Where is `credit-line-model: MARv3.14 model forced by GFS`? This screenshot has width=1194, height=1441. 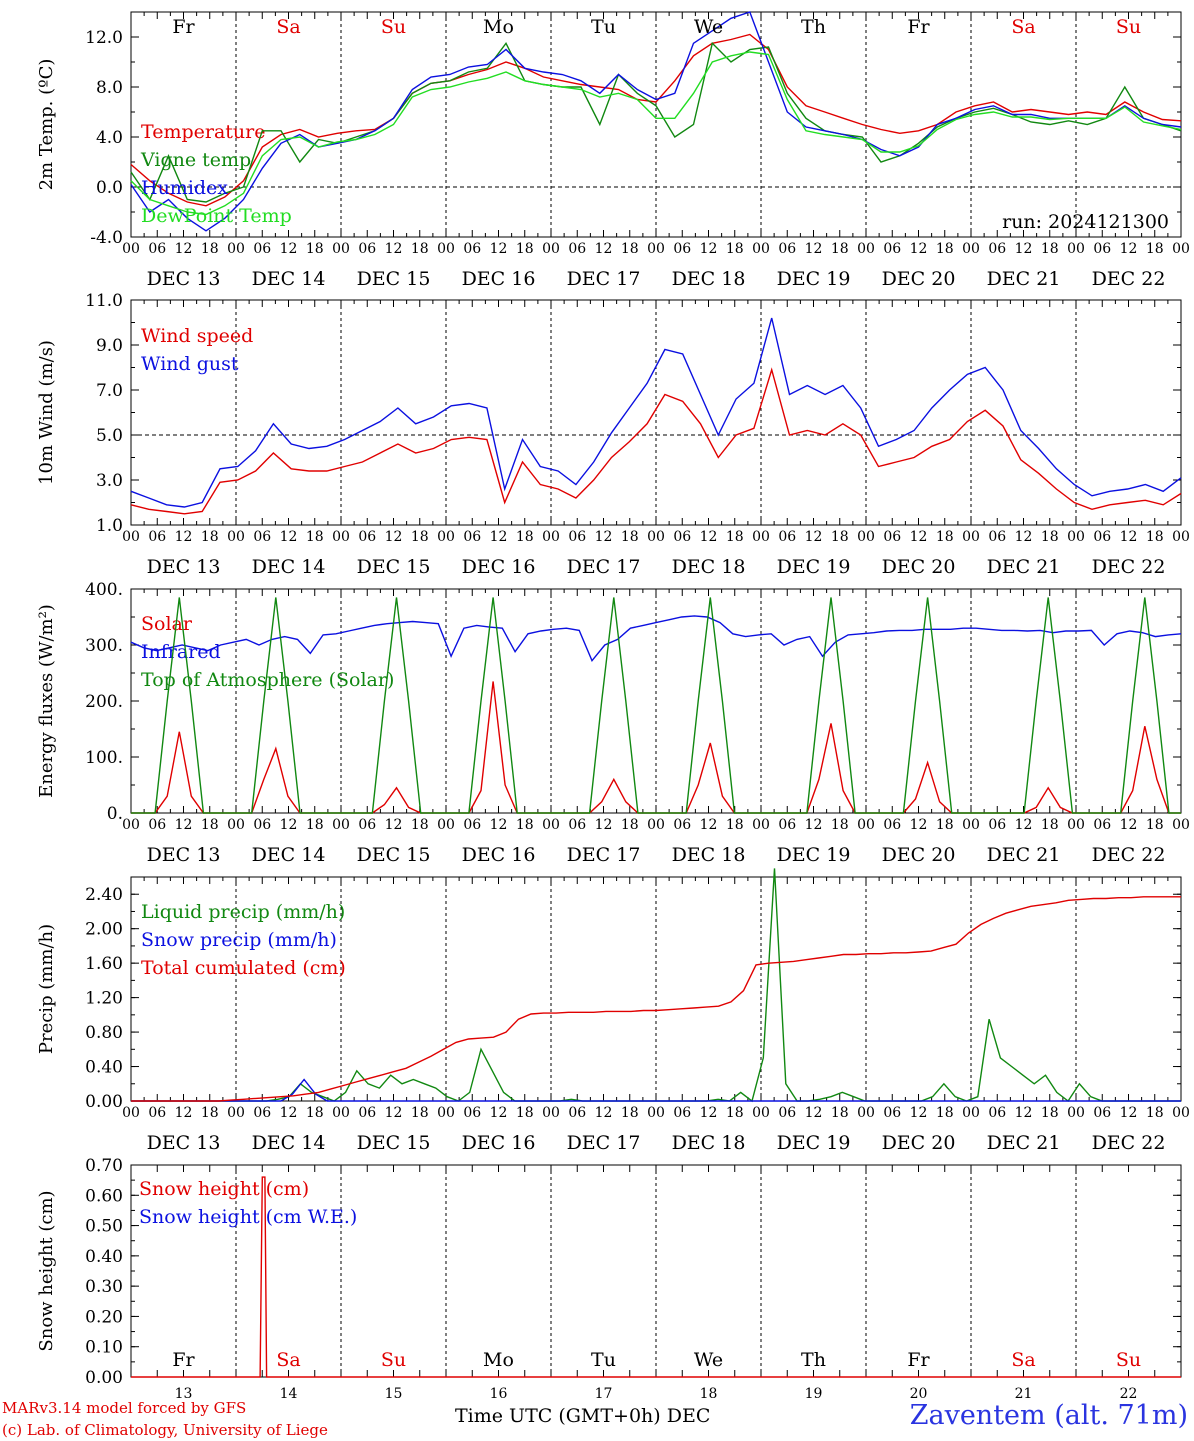
credit-line-model: MARv3.14 model forced by GFS is located at coordinates (124, 1408).